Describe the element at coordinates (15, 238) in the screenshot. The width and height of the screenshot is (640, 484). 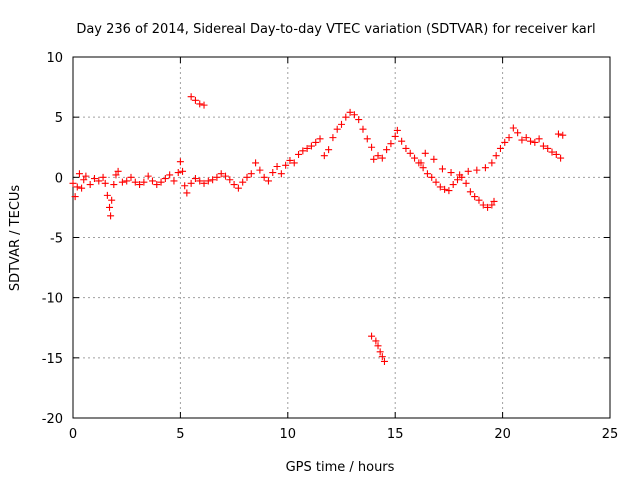
I see `y-axis-label: SDTVAR / TECUs` at that location.